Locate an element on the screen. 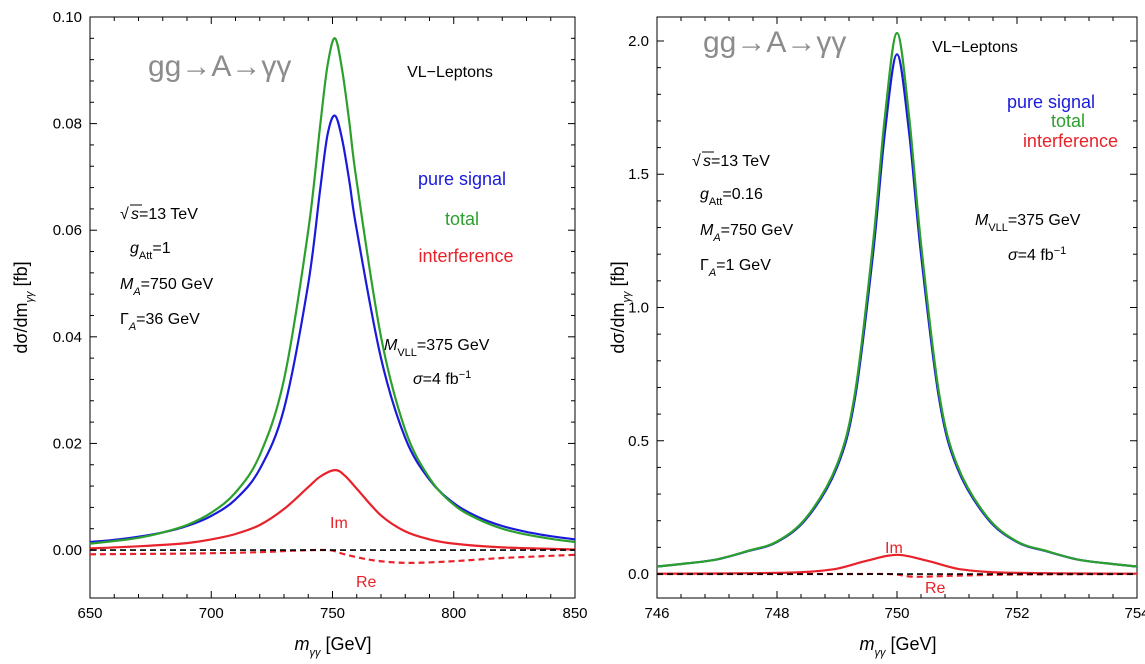 This screenshot has height=664, width=1145. y-tick-label: 0.0 is located at coordinates (638, 574).